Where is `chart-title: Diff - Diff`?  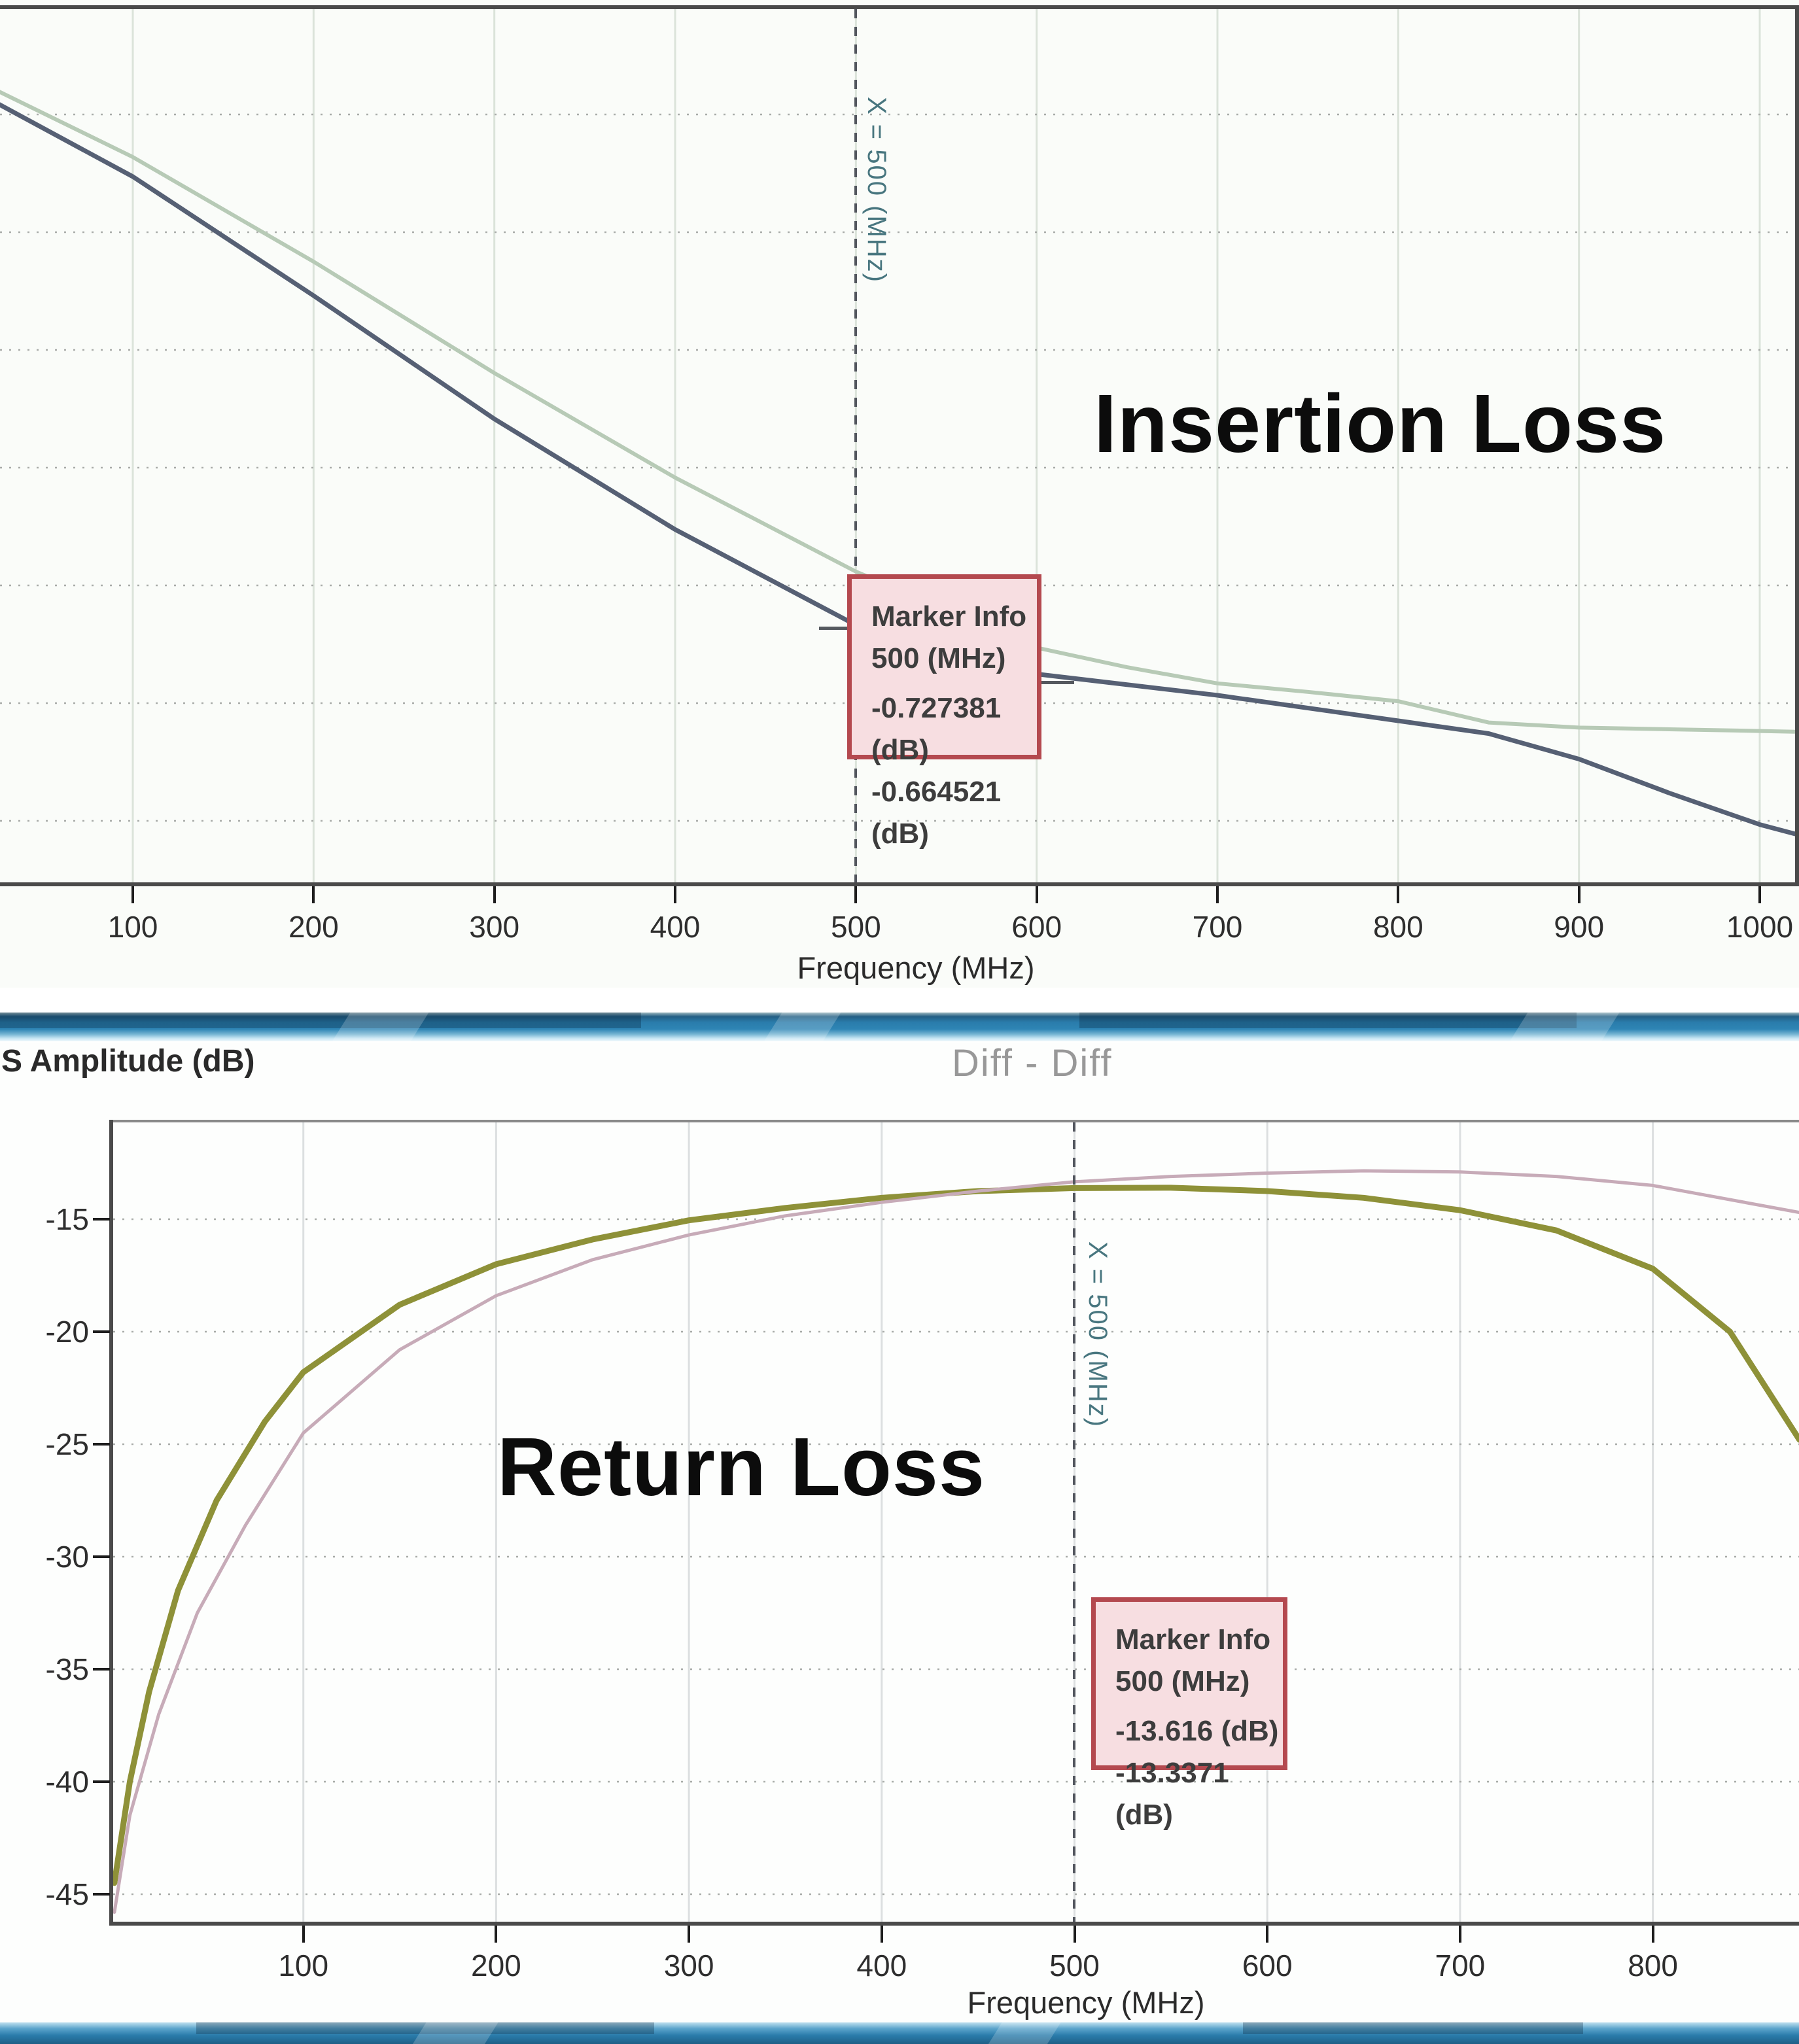 chart-title: Diff - Diff is located at coordinates (1032, 1063).